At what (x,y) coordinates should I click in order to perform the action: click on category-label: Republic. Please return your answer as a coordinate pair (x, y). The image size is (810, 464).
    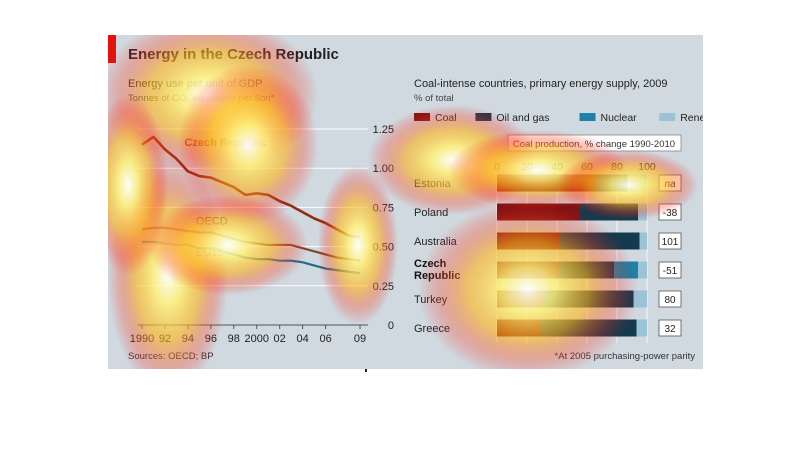
    Looking at the image, I should click on (437, 276).